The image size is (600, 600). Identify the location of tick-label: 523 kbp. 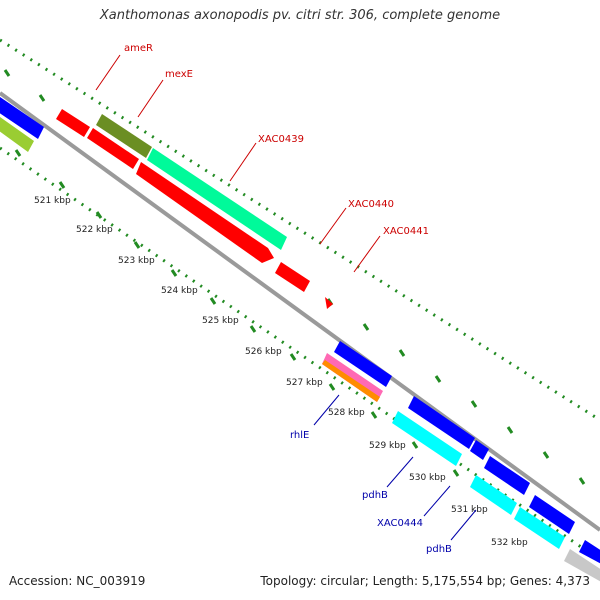
(136, 261).